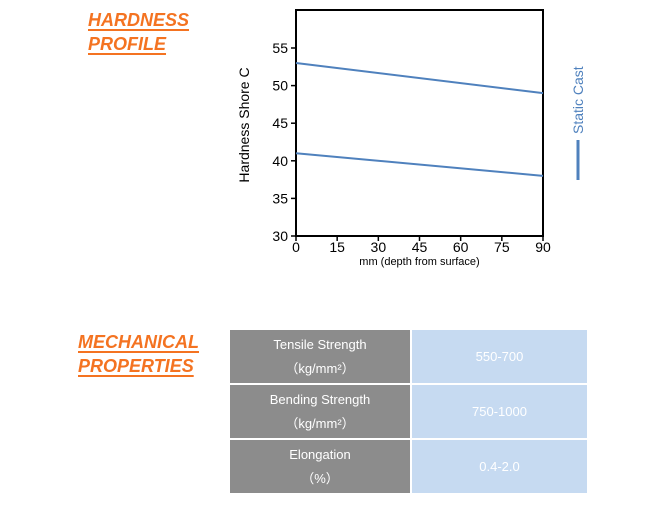 The height and width of the screenshot is (507, 650). I want to click on x-tick-label: 15, so click(337, 247).